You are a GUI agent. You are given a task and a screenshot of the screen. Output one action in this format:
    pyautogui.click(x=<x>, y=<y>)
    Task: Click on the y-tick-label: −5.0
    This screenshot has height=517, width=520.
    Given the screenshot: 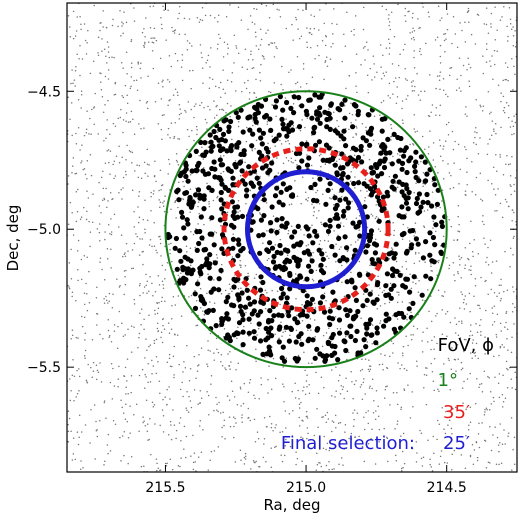 What is the action you would take?
    pyautogui.click(x=44, y=230)
    